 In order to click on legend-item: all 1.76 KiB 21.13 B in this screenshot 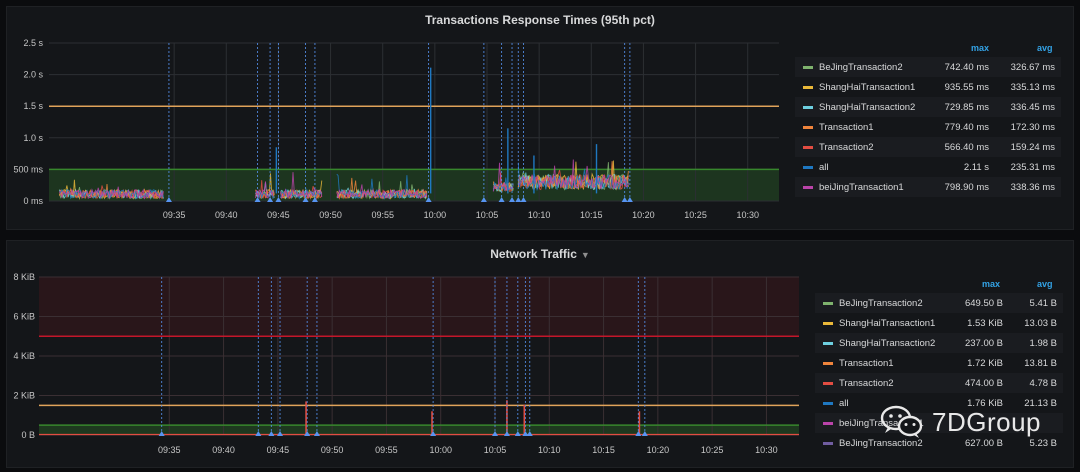, I will do `click(939, 403)`.